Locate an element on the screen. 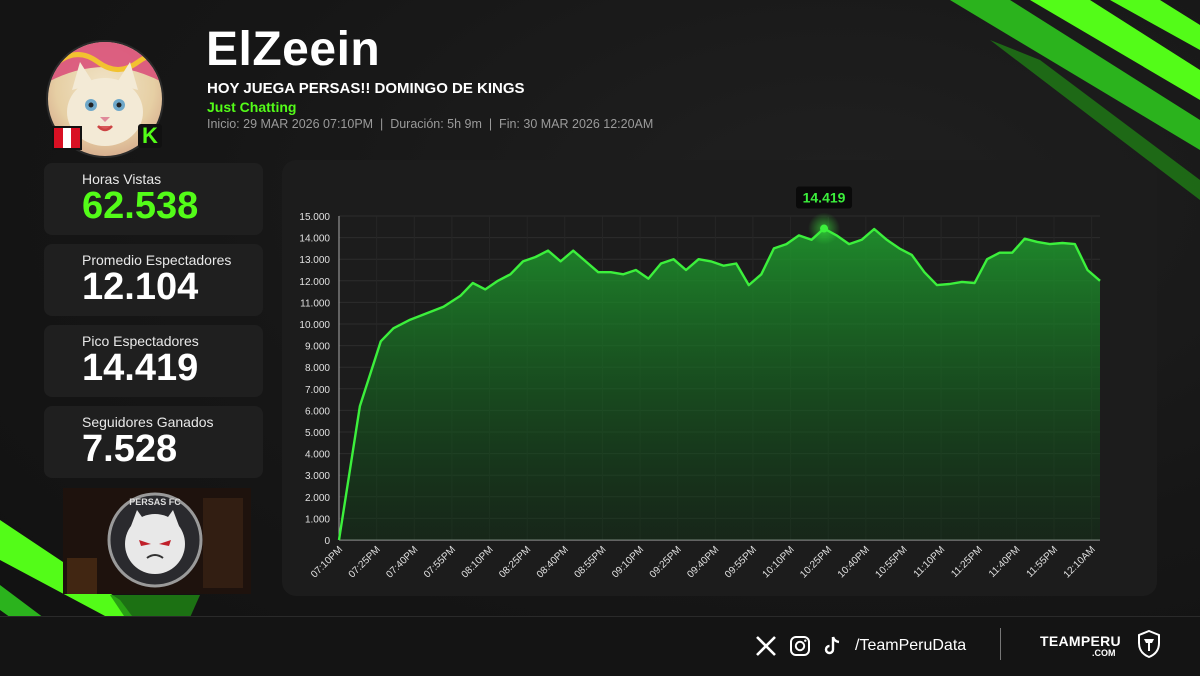 This screenshot has width=1200, height=676. stat-card-peak-viewers: Pico Espectadores 14.419 is located at coordinates (153, 361).